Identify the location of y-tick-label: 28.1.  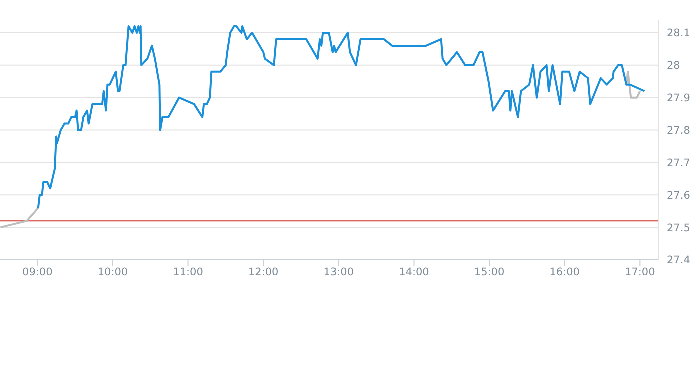
(678, 34).